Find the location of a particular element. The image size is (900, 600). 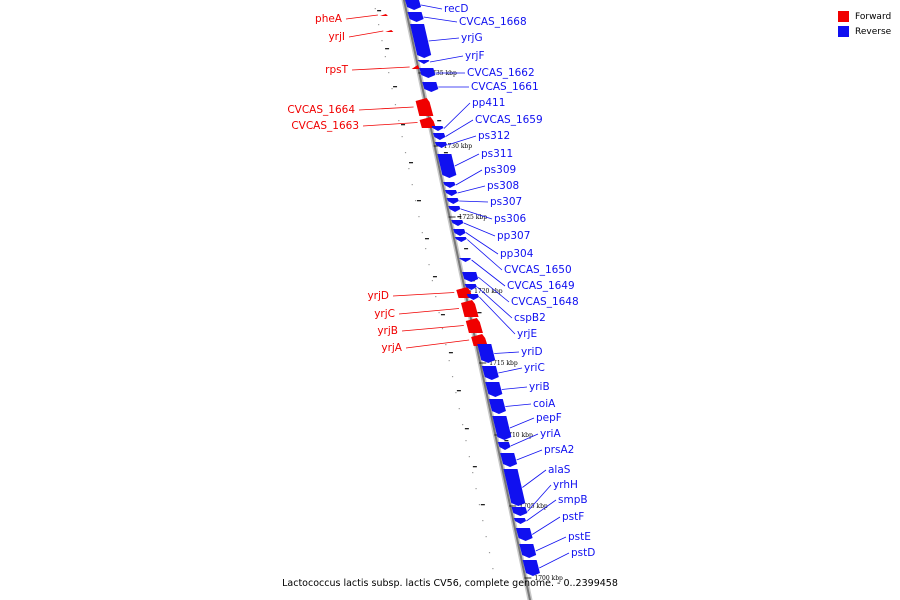

reverse-gene-pepF is located at coordinates (502, 428).